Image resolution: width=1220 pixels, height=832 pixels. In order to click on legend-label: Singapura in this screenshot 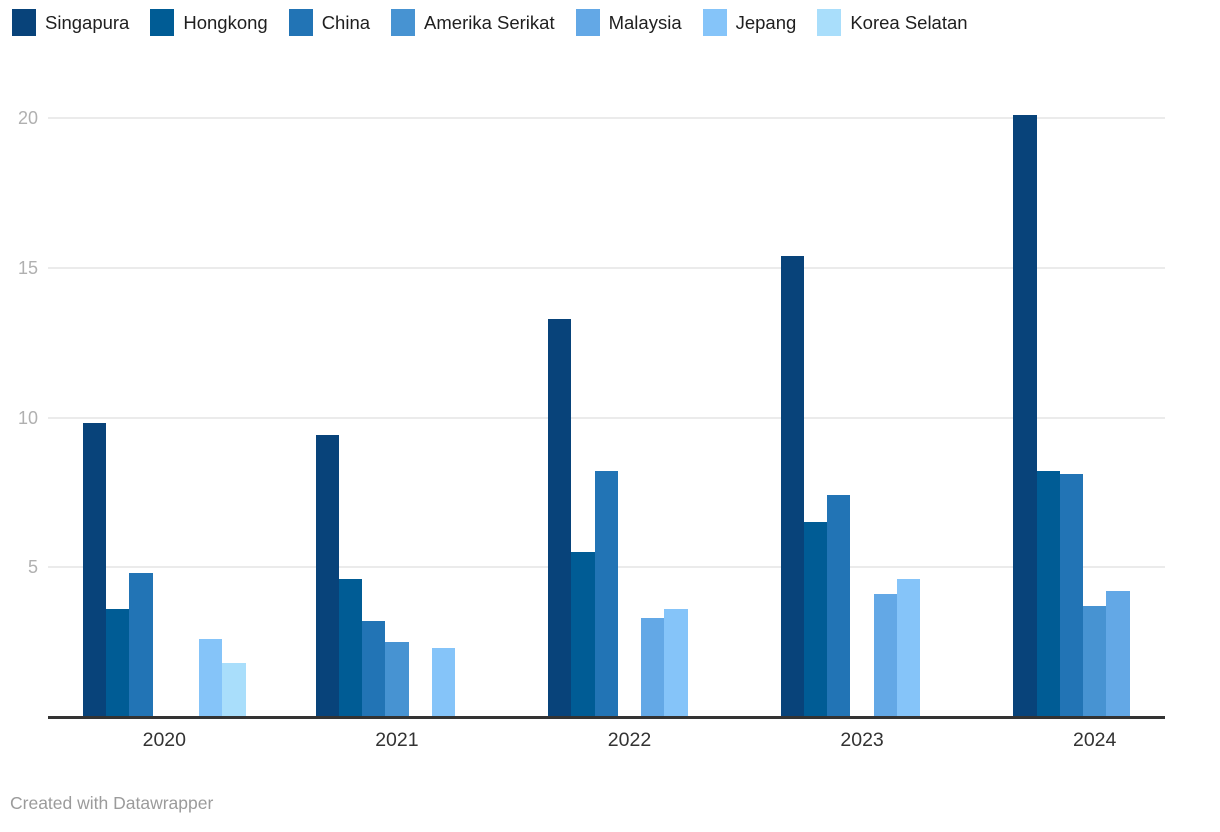, I will do `click(87, 22)`.